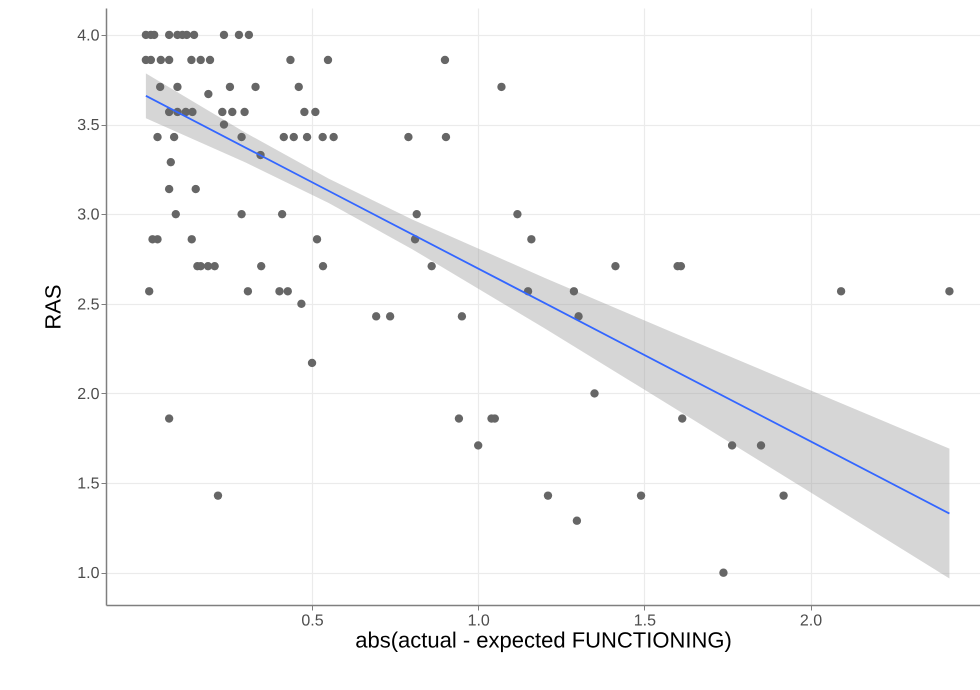 Image resolution: width=980 pixels, height=690 pixels. What do you see at coordinates (88, 35) in the screenshot?
I see `y-tick-label: 4.0` at bounding box center [88, 35].